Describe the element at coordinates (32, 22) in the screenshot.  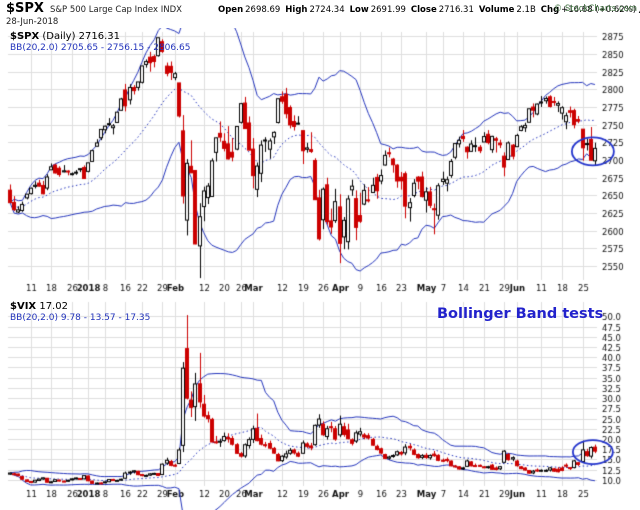
I see `chart-date: 28-Jun-2018` at that location.